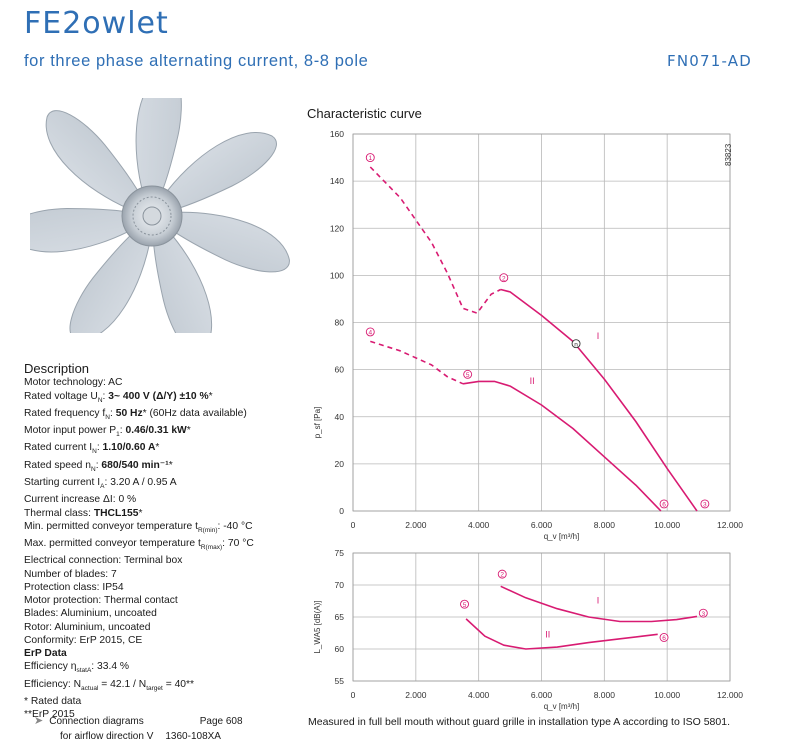  I want to click on spec-label: Rated frequency f, so click(65, 413).